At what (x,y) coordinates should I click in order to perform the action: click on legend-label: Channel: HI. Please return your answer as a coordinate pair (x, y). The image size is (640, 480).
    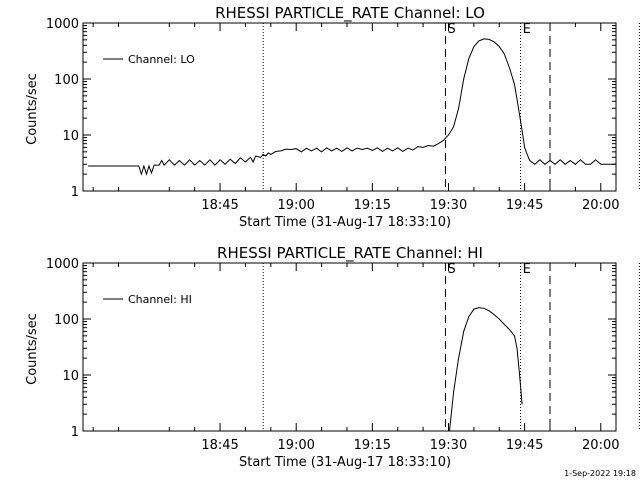
    Looking at the image, I should click on (160, 299).